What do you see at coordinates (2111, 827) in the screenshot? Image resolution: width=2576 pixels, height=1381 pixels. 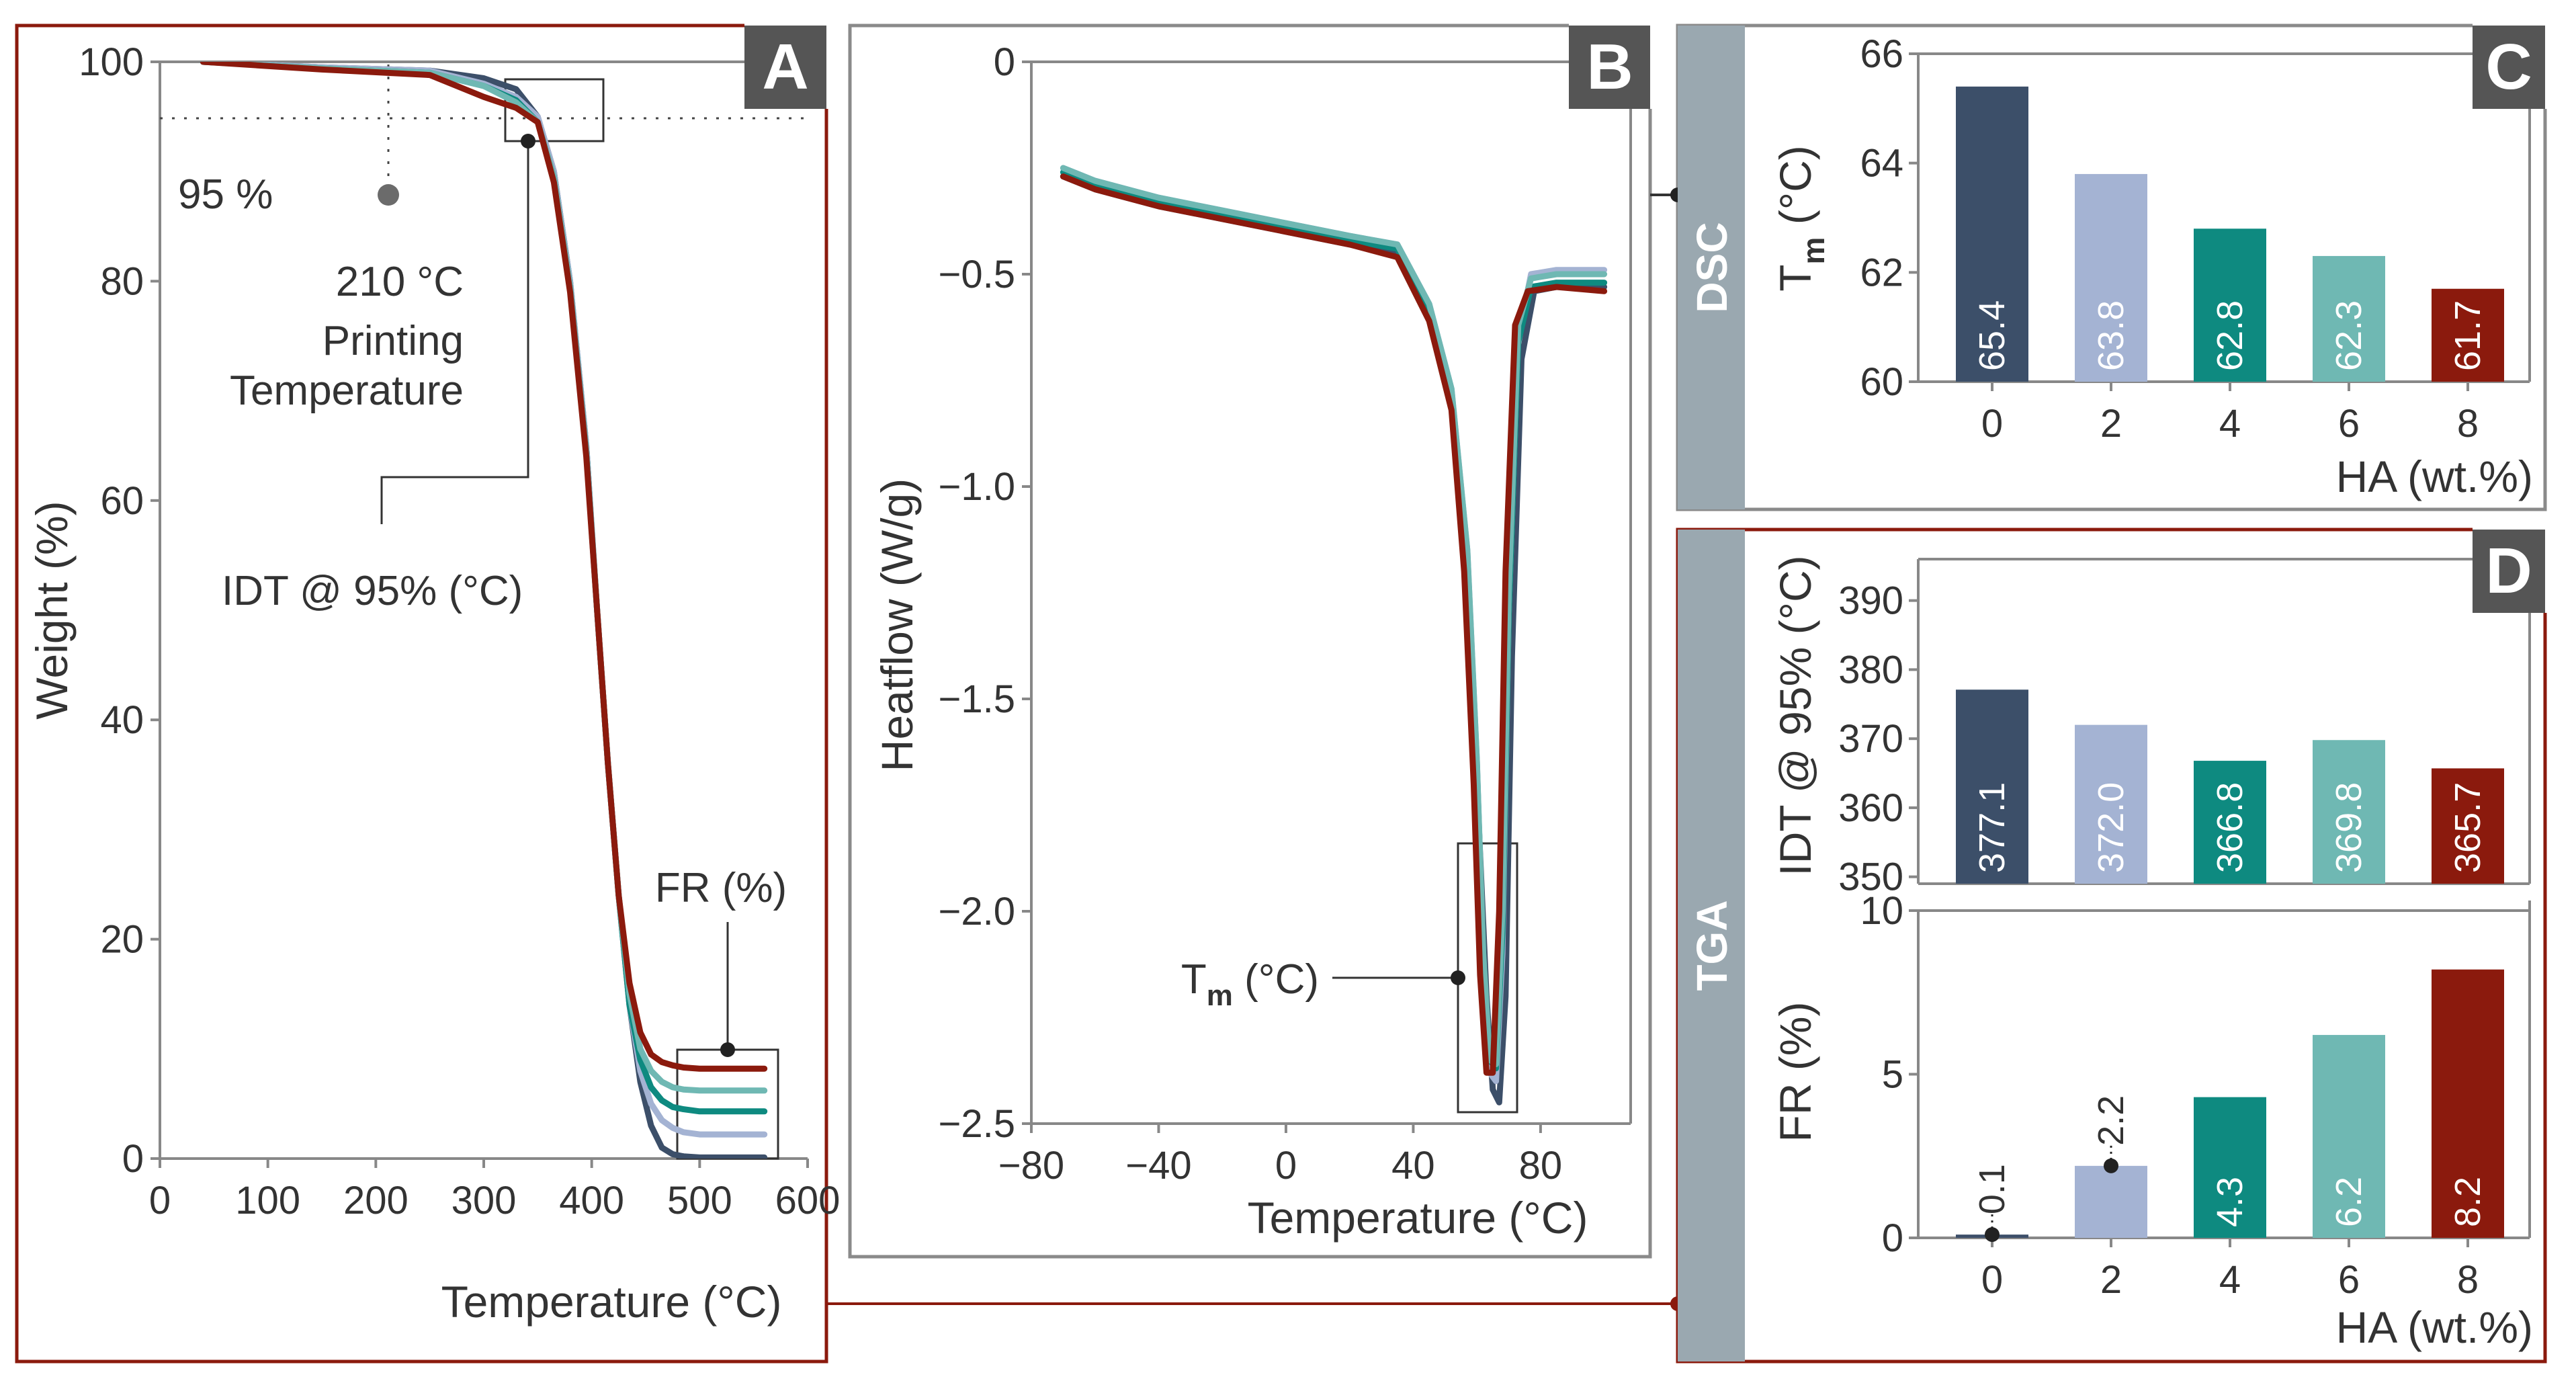 I see `bar-value-label: 372.0` at bounding box center [2111, 827].